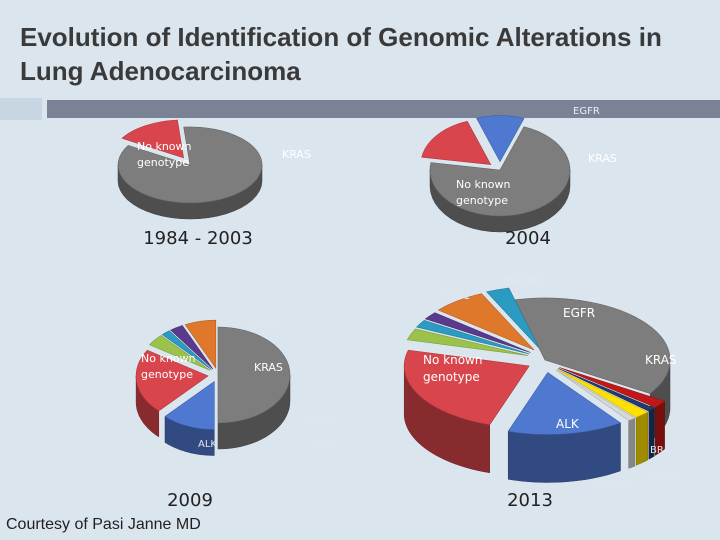 This screenshot has height=540, width=720. I want to click on pie-label-4-8: BRAF, so click(663, 450).